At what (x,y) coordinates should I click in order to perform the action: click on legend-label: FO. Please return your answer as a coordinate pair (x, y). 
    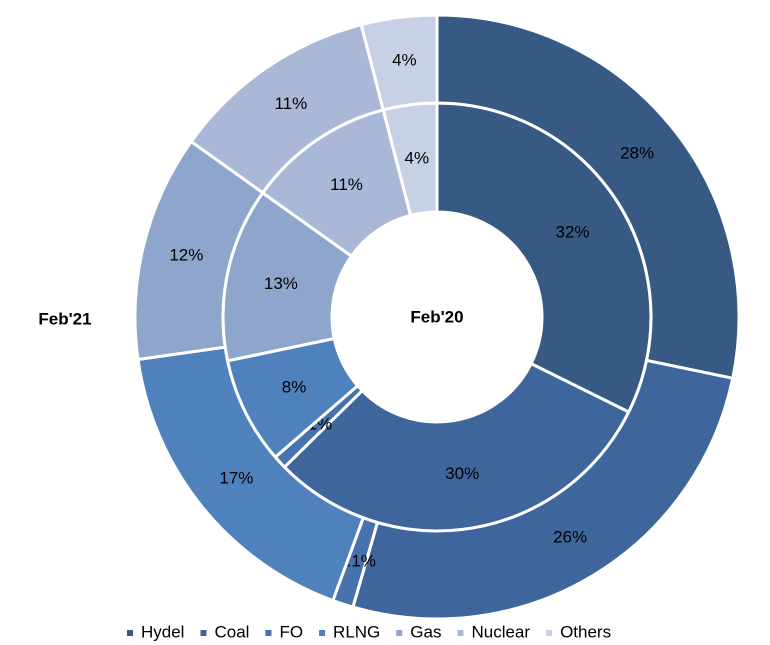
    Looking at the image, I should click on (291, 631).